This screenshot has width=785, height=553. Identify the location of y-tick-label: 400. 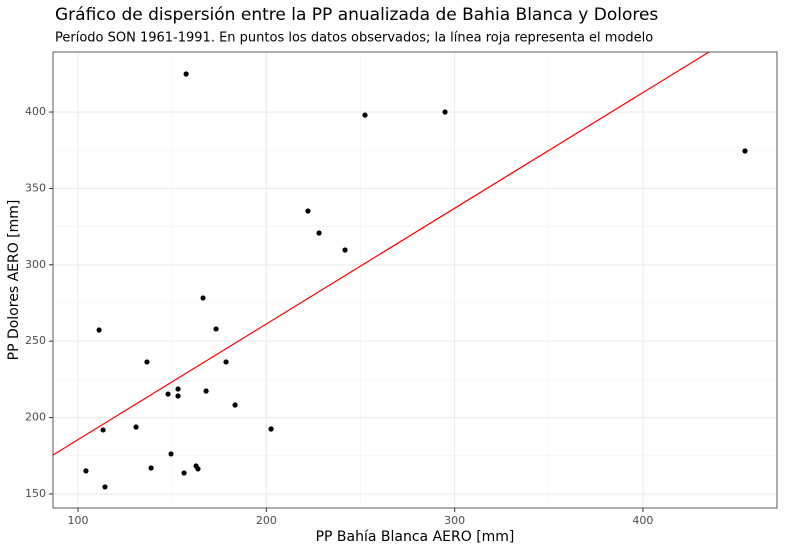
(35, 111).